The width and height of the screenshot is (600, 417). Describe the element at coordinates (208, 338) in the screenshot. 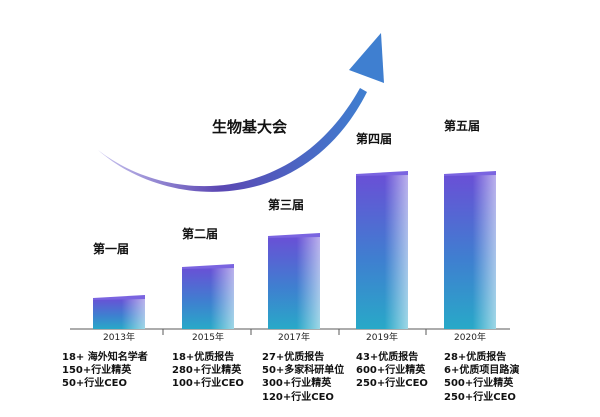

I see `x-axis-year-label: 2015年` at that location.